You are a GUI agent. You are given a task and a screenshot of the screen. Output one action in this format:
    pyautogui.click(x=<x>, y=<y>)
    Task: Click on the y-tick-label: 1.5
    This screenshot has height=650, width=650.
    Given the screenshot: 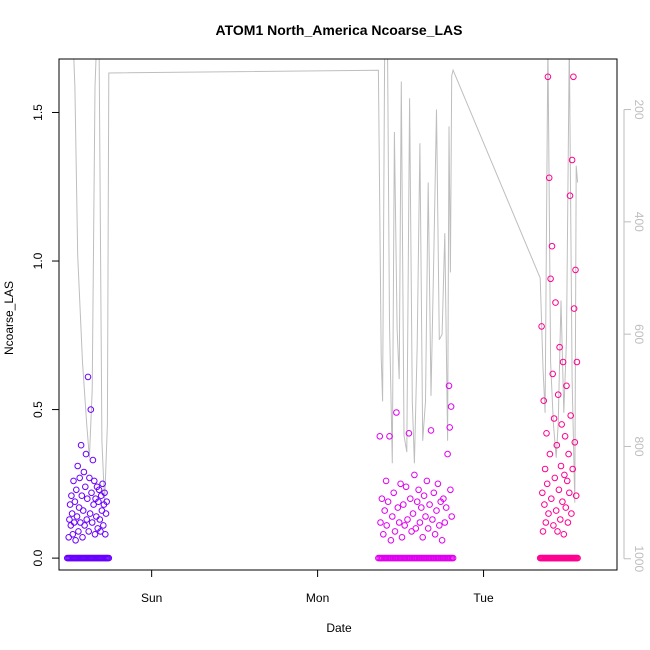 What is the action you would take?
    pyautogui.click(x=38, y=112)
    